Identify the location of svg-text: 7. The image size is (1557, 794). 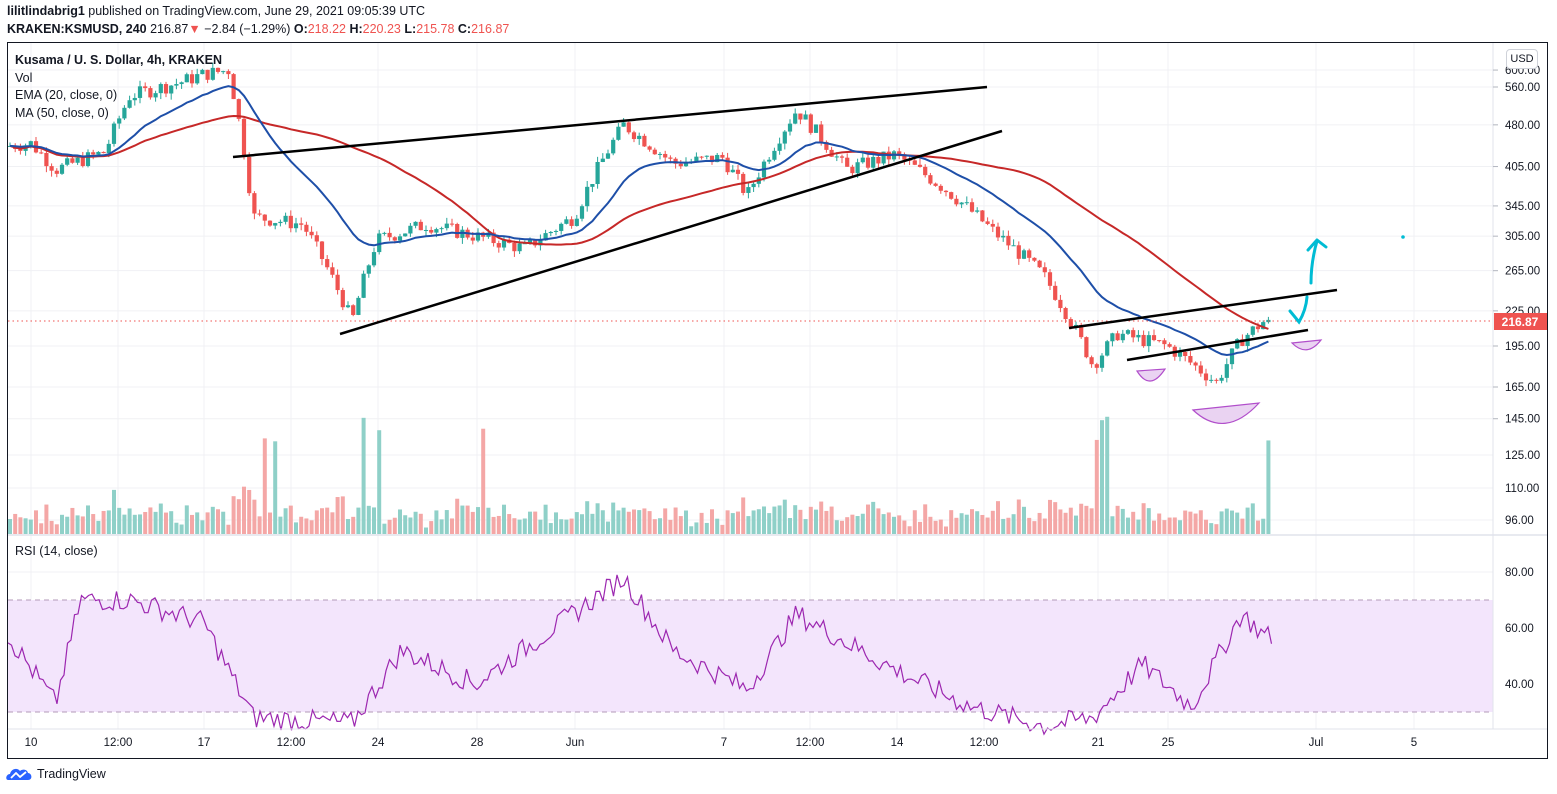
(724, 743).